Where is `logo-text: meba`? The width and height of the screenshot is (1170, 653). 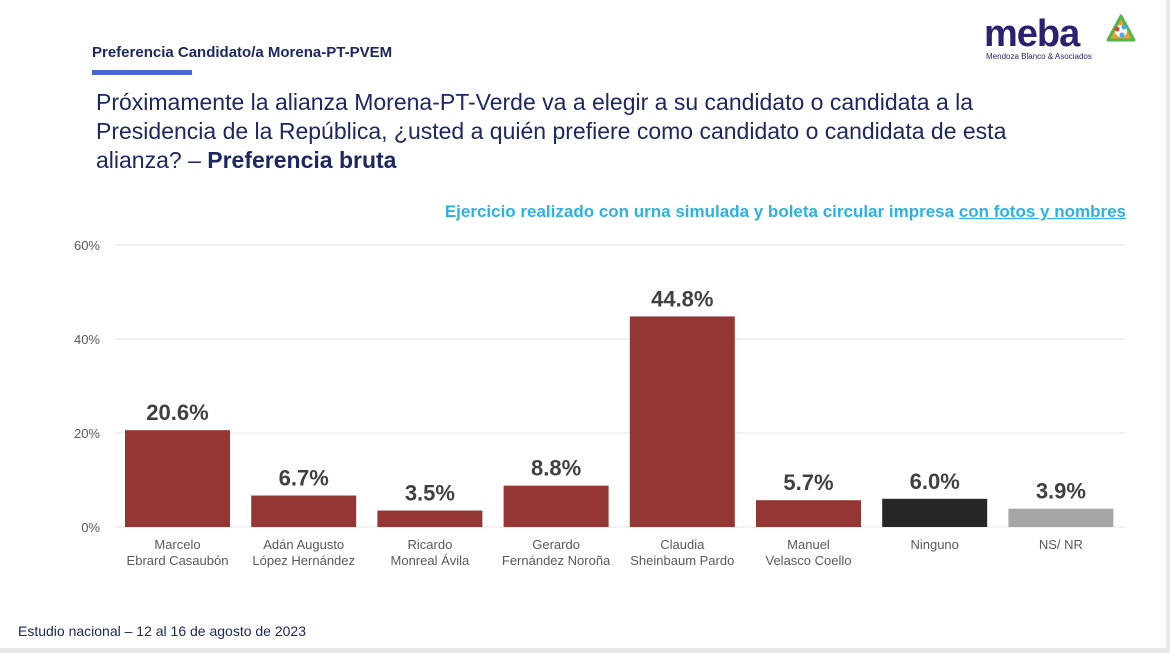
logo-text: meba is located at coordinates (1032, 34).